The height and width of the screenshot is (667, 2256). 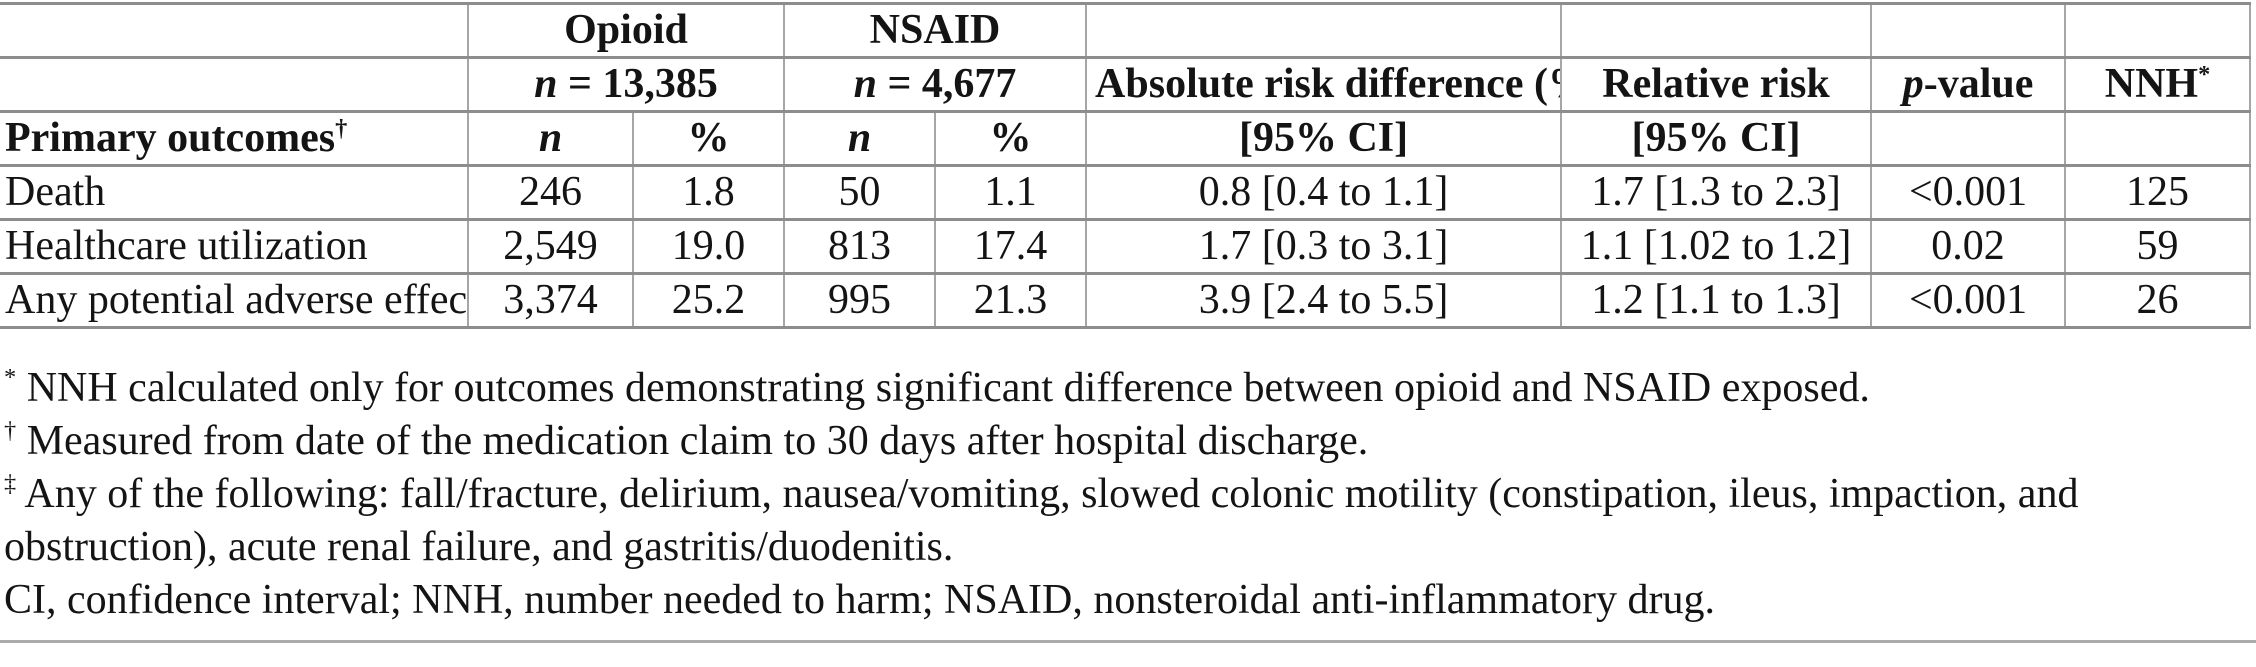 I want to click on nnh-footnote-marker: *, so click(x=2204, y=74).